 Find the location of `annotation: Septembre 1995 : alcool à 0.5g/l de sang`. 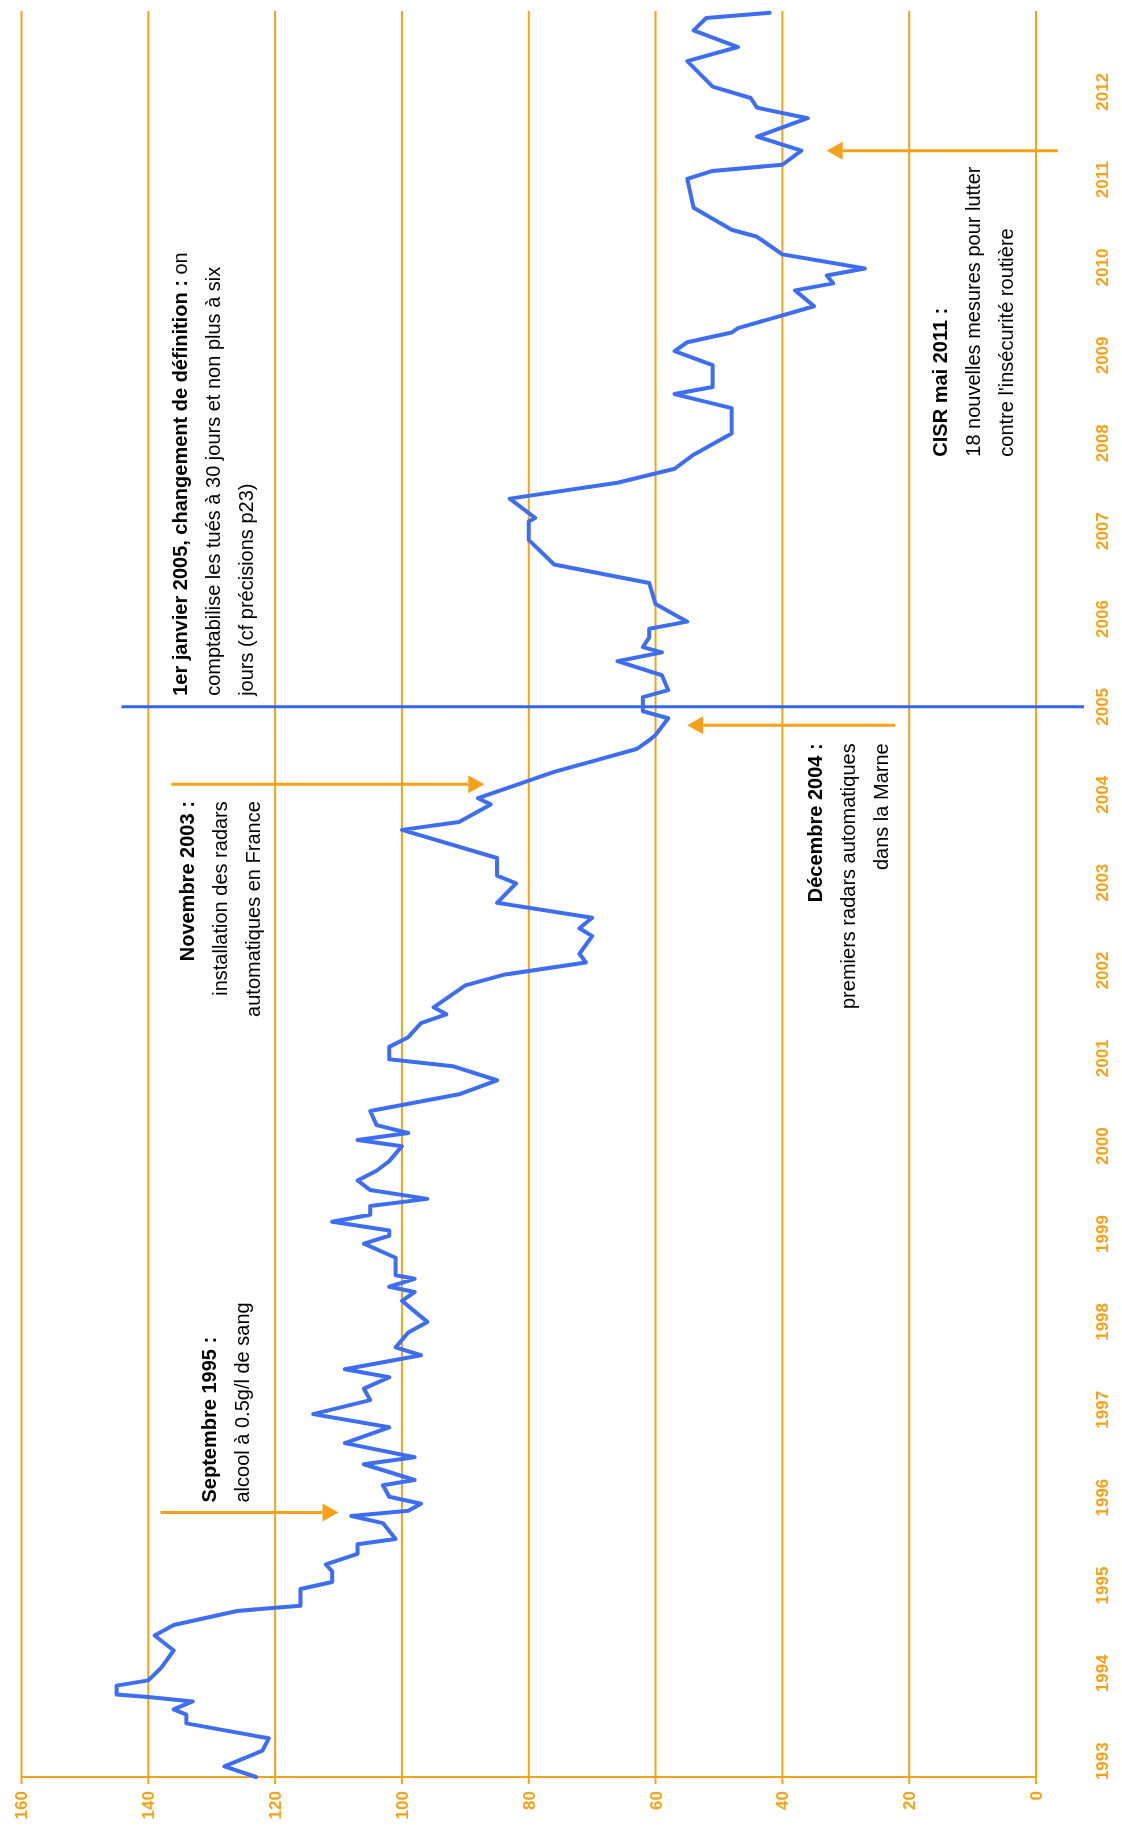

annotation: Septembre 1995 : alcool à 0.5g/l de sang is located at coordinates (225, 1402).